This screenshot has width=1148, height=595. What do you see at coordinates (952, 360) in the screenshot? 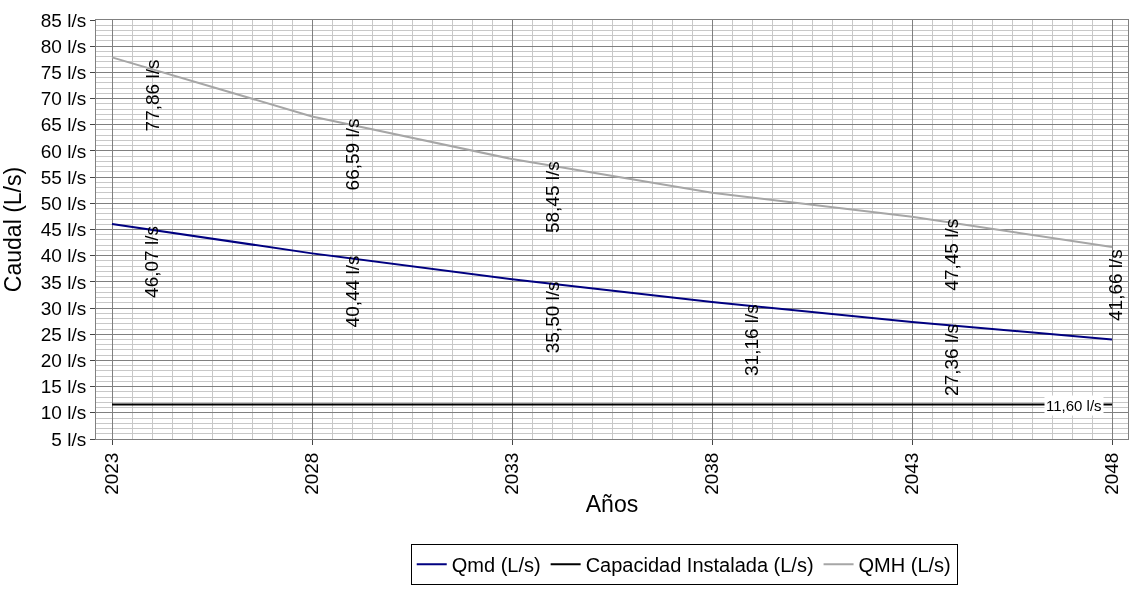
I see `data-label: 27,36 l/s` at bounding box center [952, 360].